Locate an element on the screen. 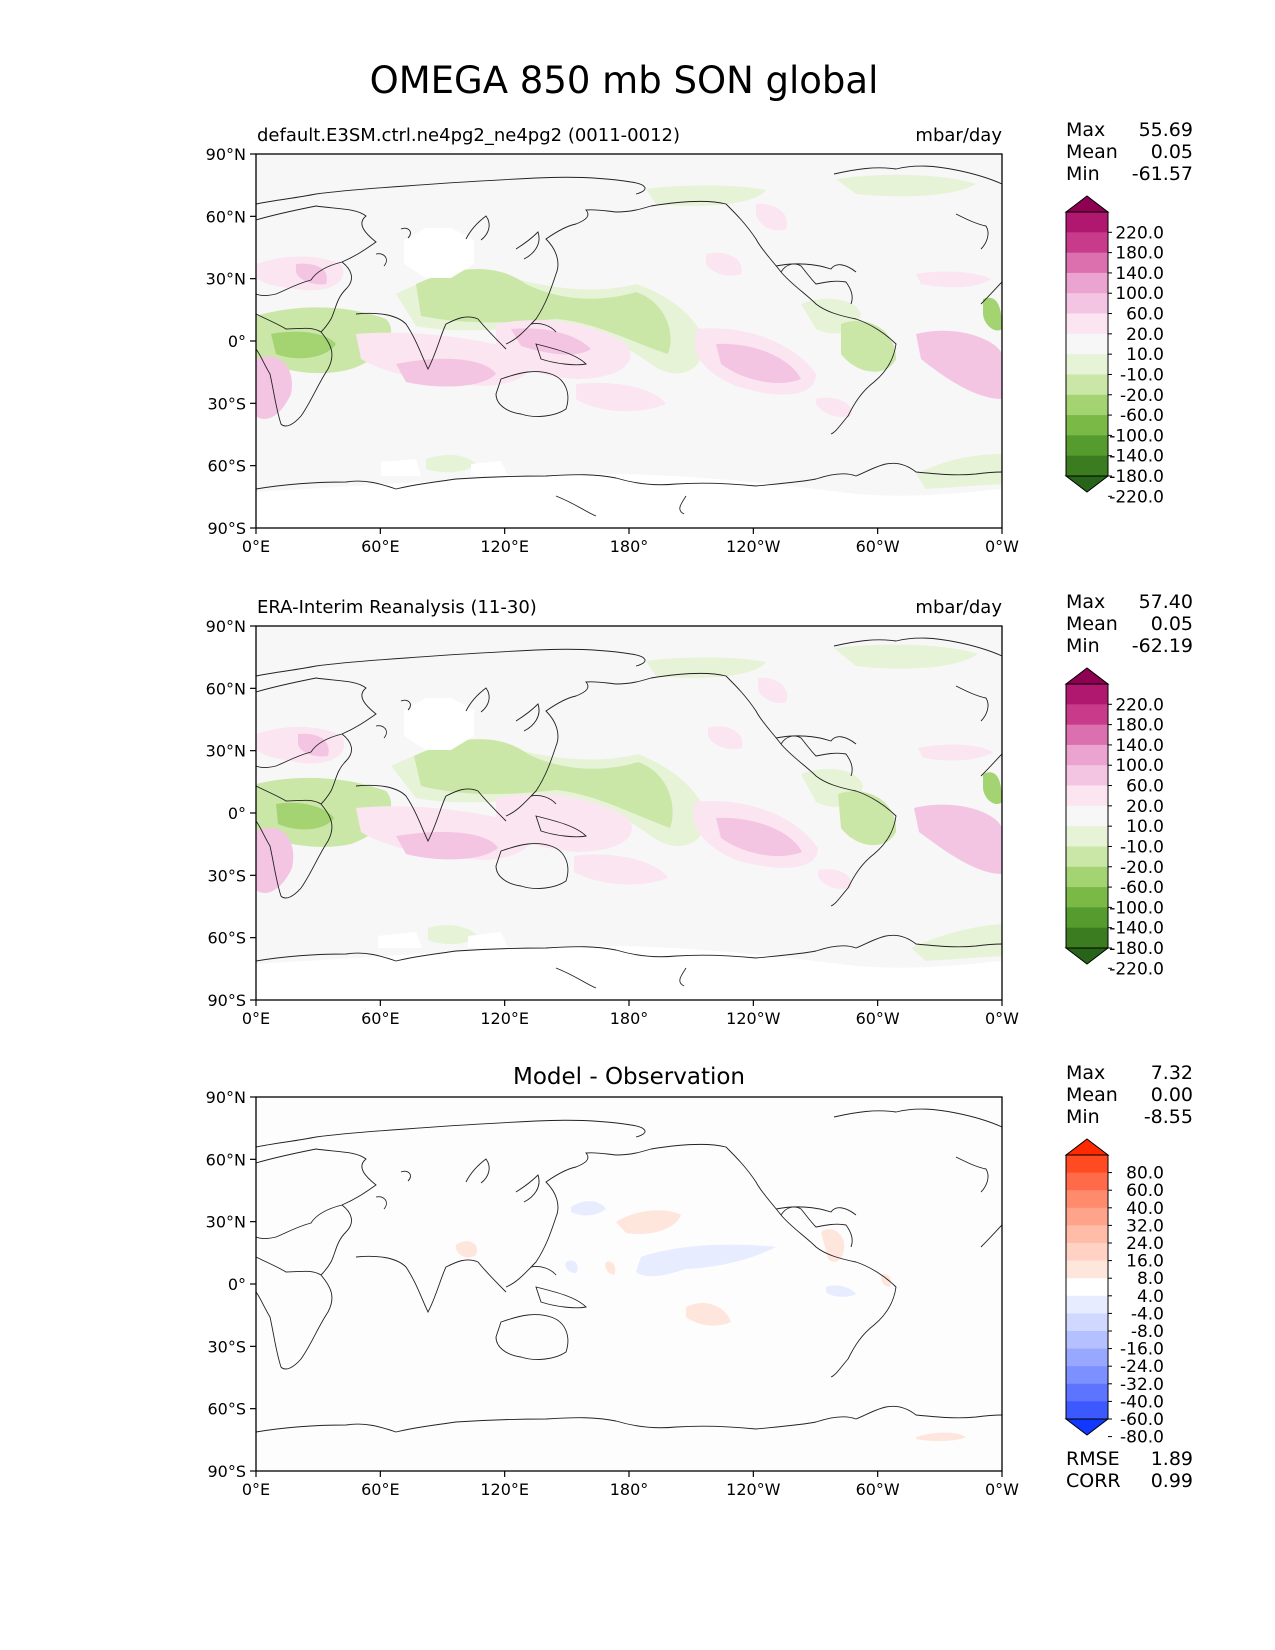 This screenshot has width=1275, height=1650. stat-mean-value: 0.05 is located at coordinates (1172, 152).